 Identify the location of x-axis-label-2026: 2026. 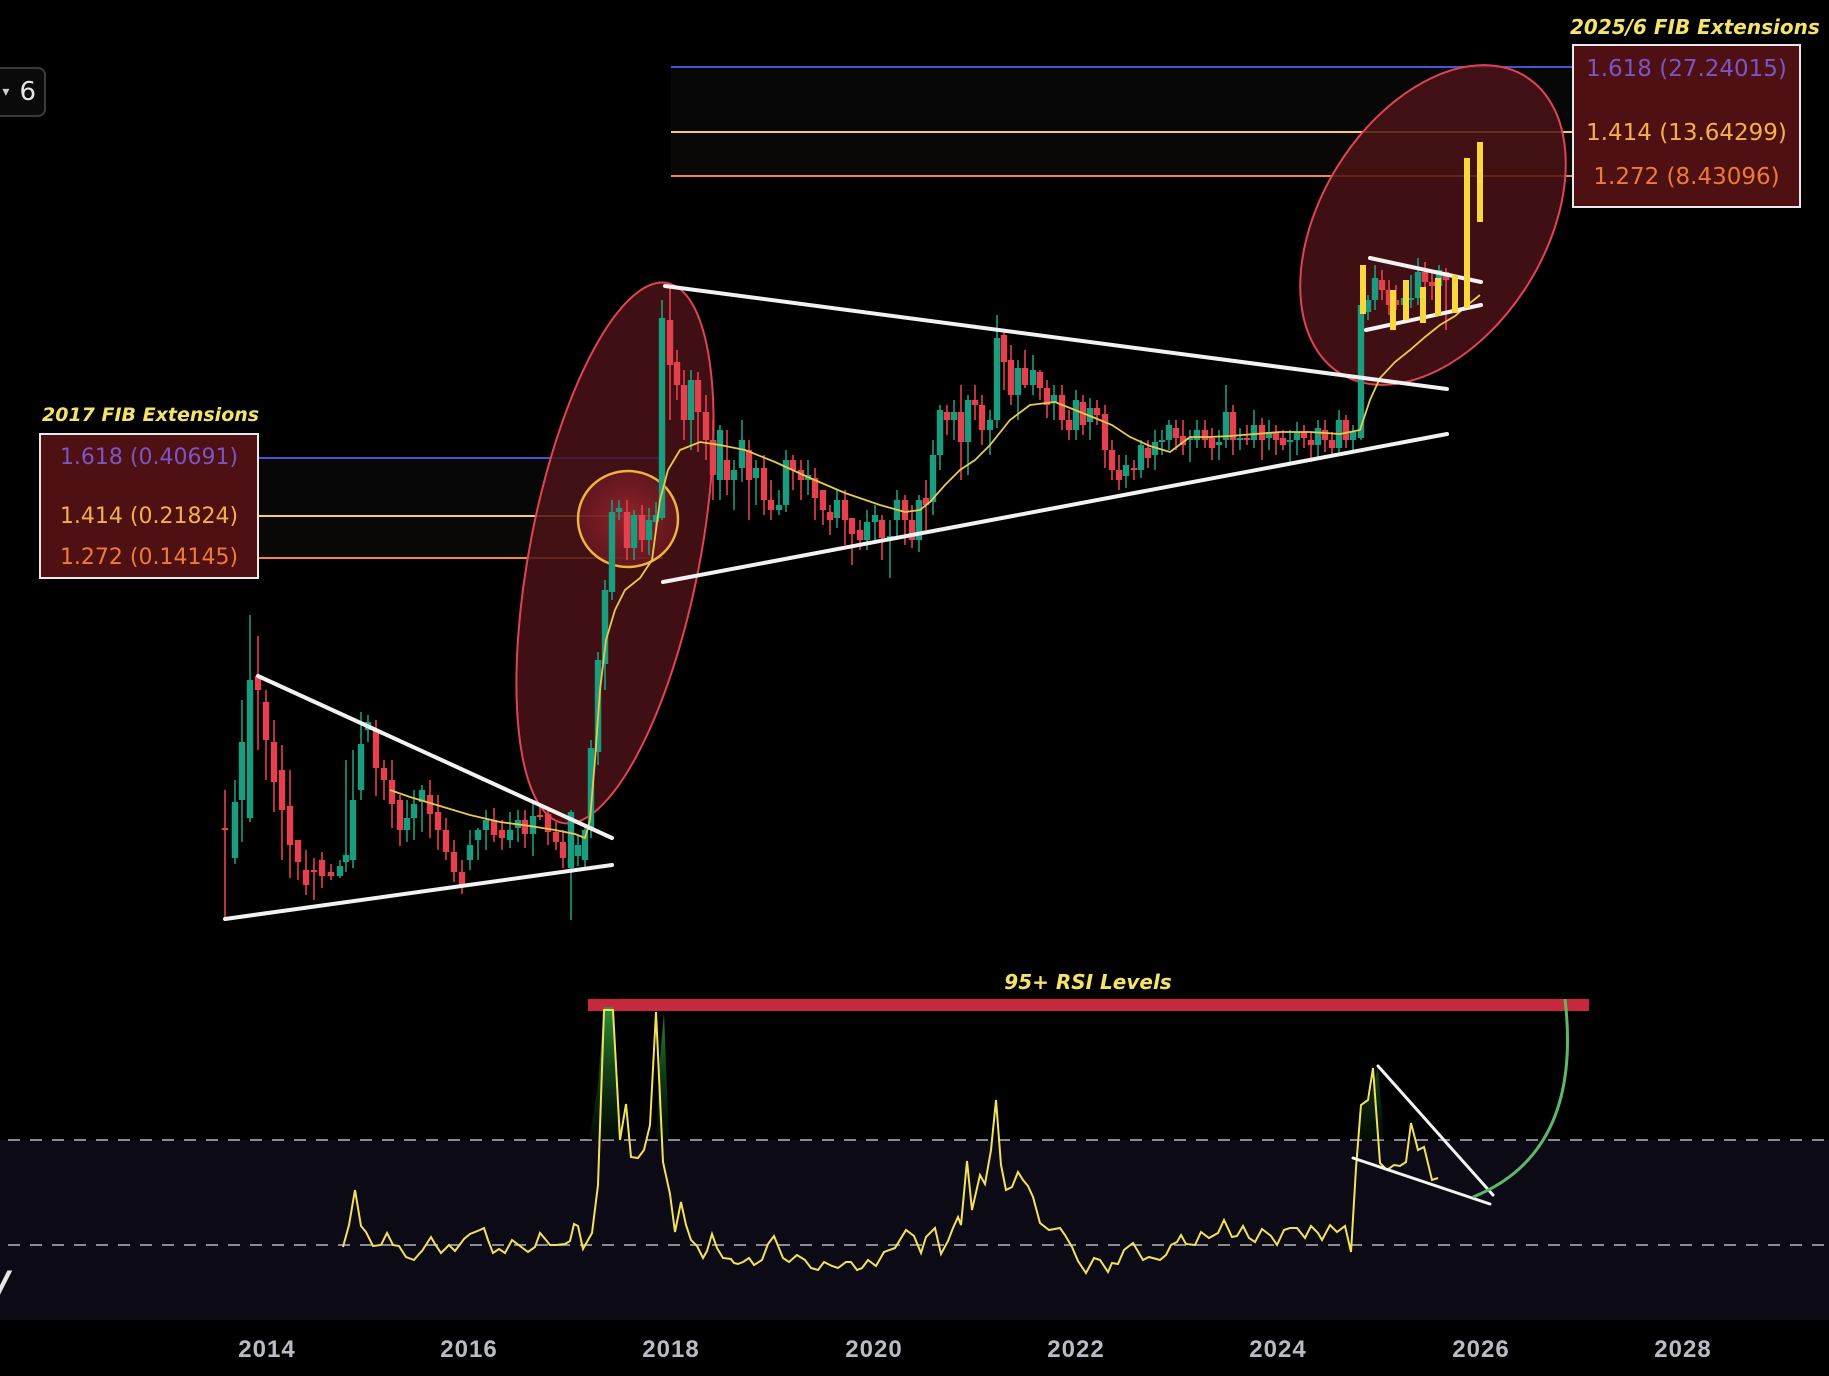
(1481, 1349).